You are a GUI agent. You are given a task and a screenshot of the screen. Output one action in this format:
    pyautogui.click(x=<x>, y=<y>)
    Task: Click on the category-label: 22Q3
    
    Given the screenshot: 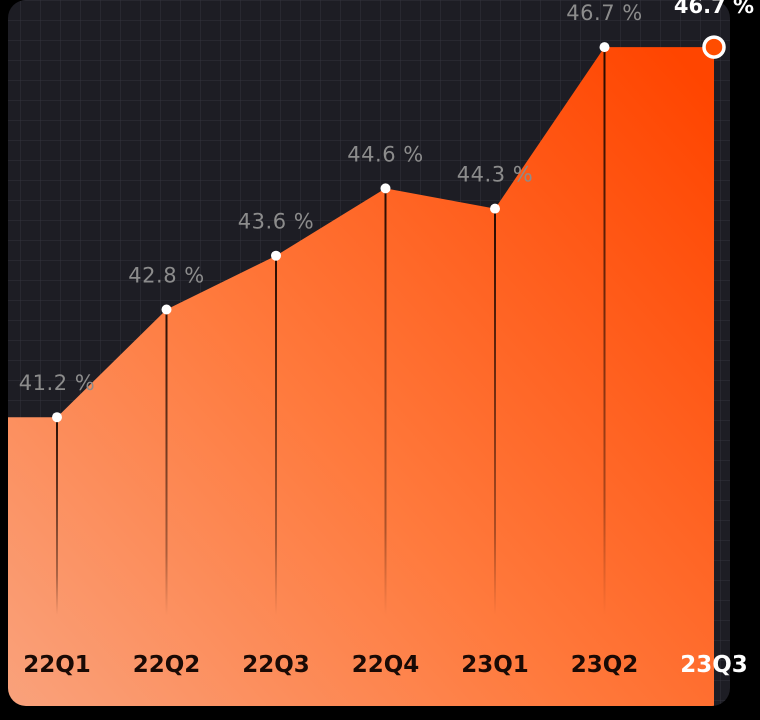 What is the action you would take?
    pyautogui.click(x=276, y=665)
    